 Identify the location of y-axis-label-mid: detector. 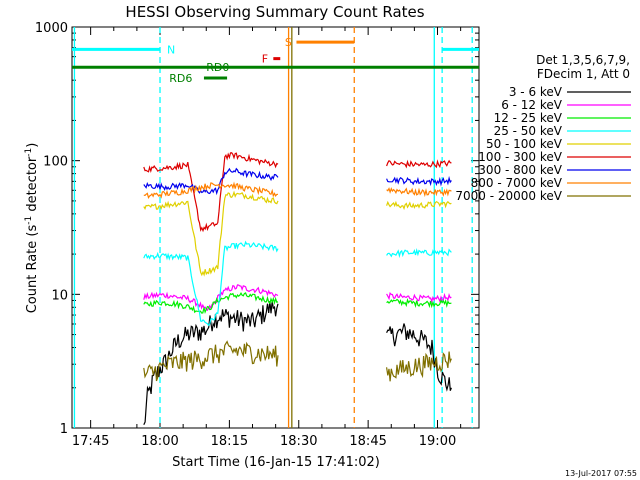
(32, 186).